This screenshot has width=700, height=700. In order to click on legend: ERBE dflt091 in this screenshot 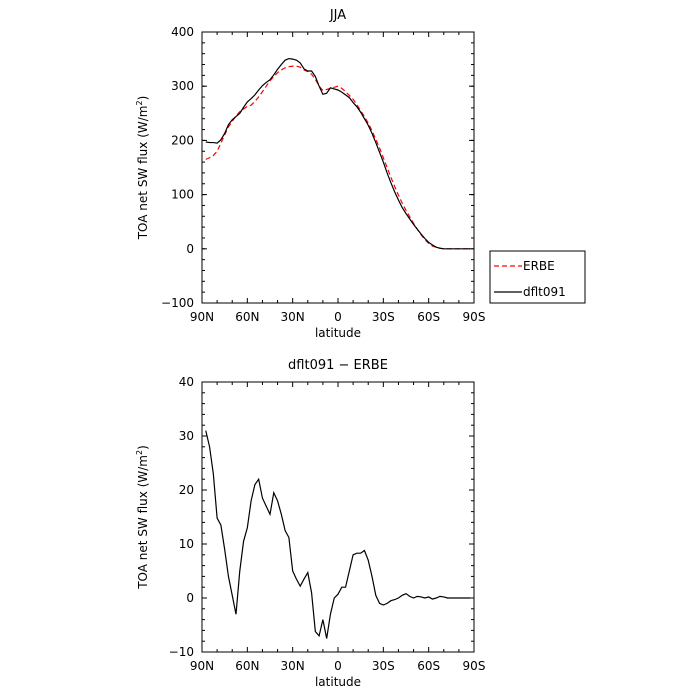, I will do `click(537, 277)`.